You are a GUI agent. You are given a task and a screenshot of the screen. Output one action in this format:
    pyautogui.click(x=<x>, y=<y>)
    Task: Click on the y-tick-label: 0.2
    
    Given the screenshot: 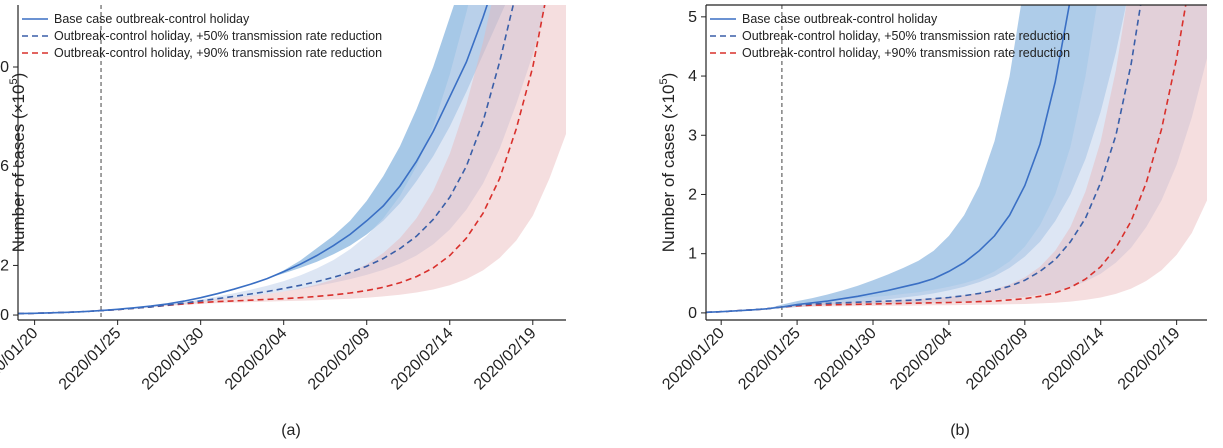 What is the action you would take?
    pyautogui.click(x=4, y=265)
    